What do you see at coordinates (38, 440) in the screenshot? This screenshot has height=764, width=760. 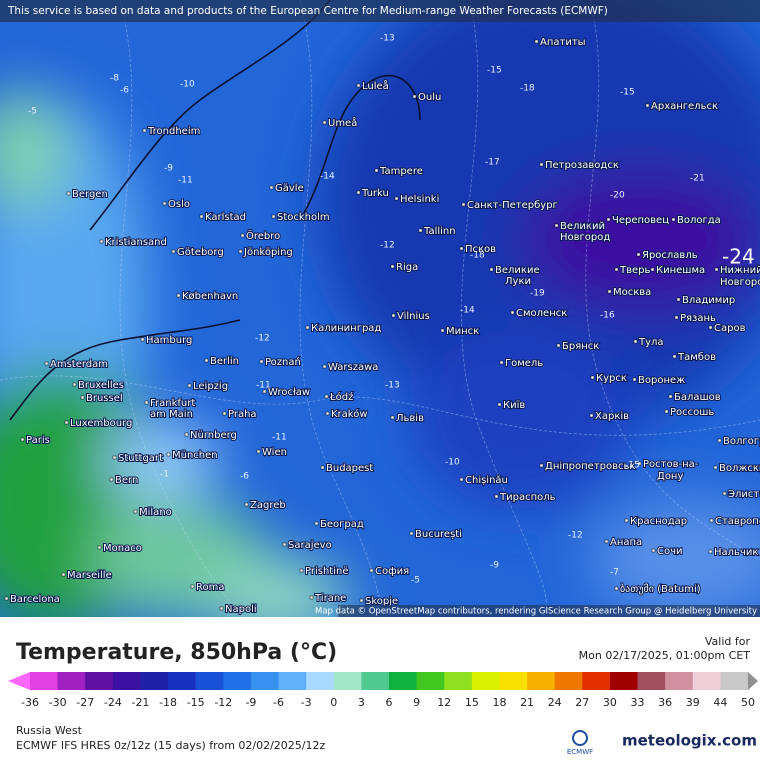 I see `city-label: Paris` at bounding box center [38, 440].